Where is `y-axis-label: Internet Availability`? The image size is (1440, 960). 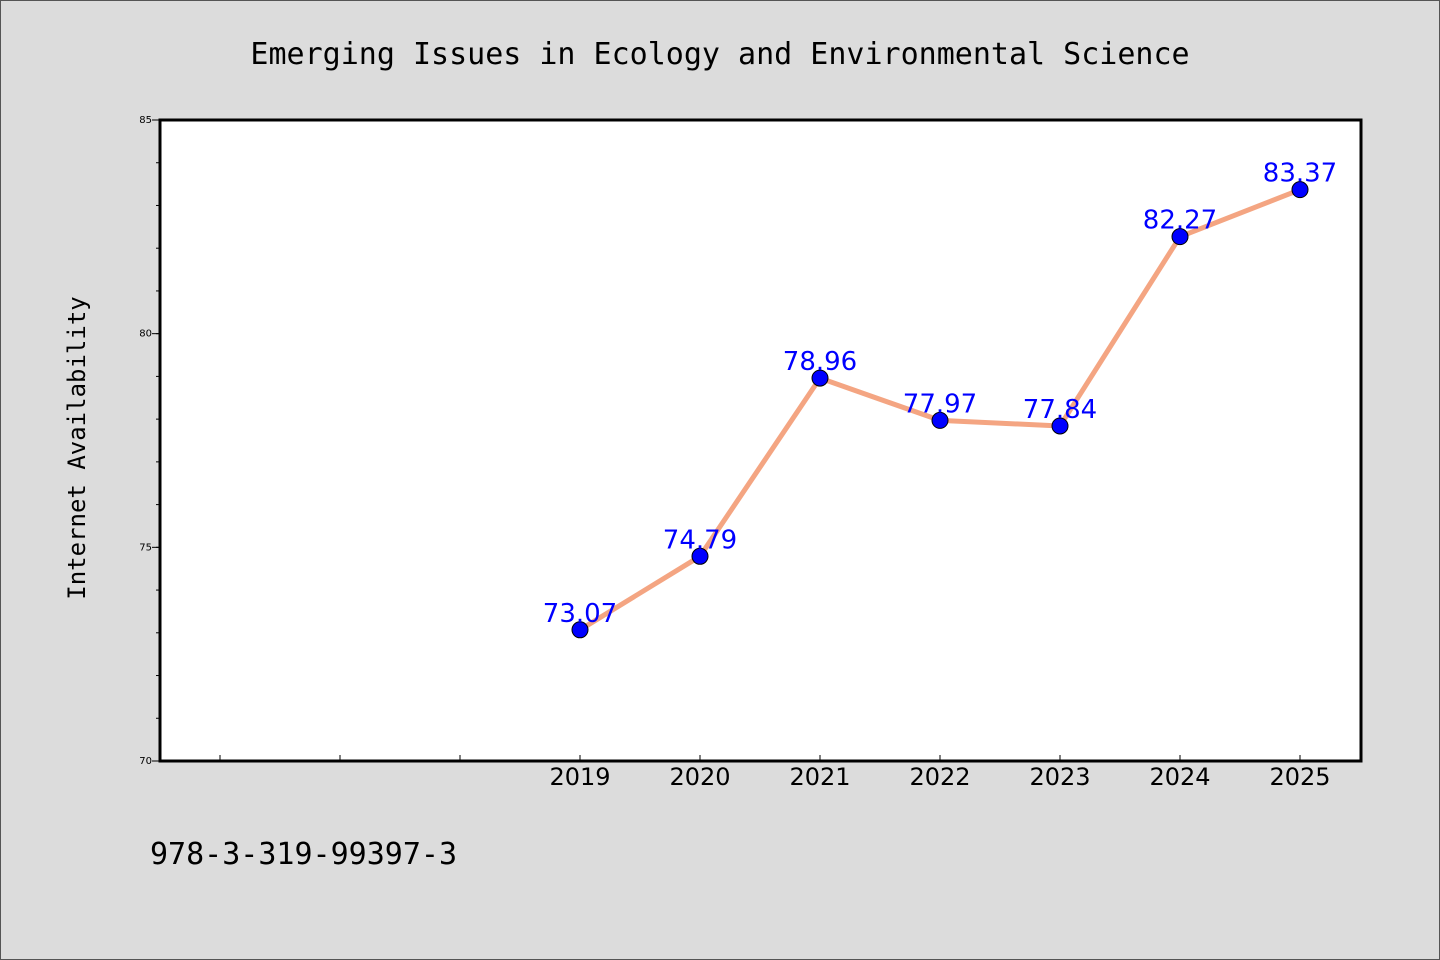 y-axis-label: Internet Availability is located at coordinates (77, 447).